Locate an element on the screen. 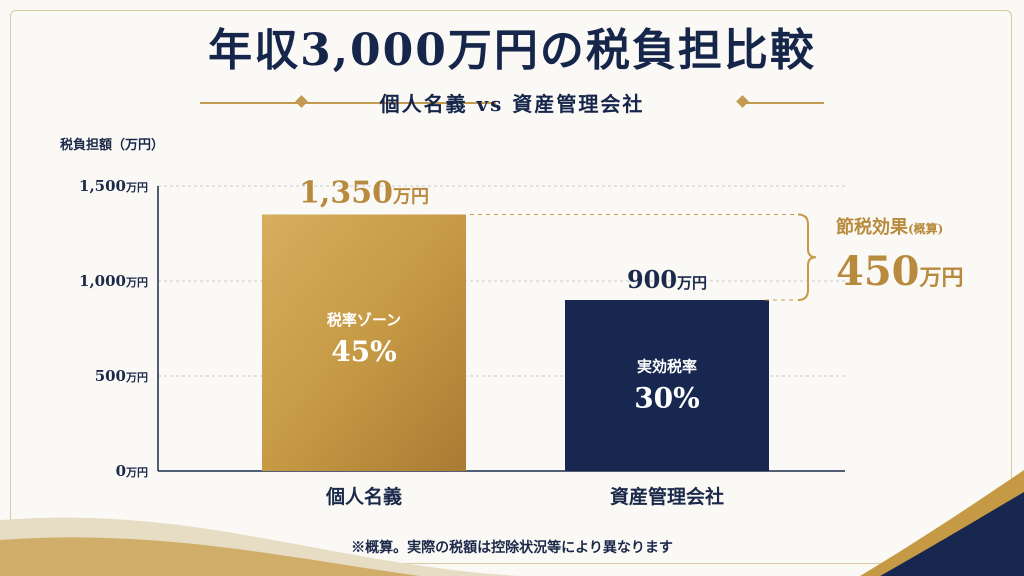  bar-inner-rate: 30% is located at coordinates (667, 398).